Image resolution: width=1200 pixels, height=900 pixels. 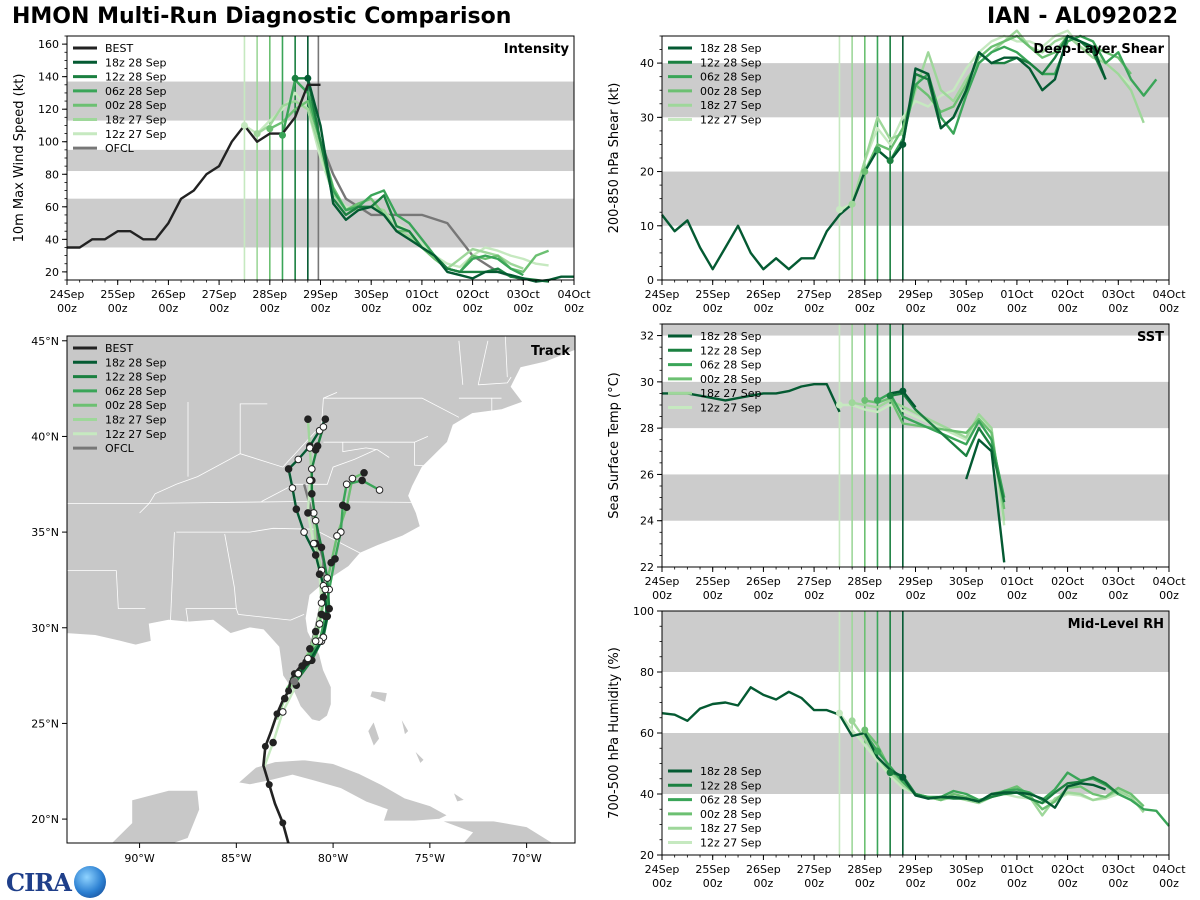 What do you see at coordinates (731, 393) in the screenshot?
I see `legend-label: 18z 27 Sep` at bounding box center [731, 393].